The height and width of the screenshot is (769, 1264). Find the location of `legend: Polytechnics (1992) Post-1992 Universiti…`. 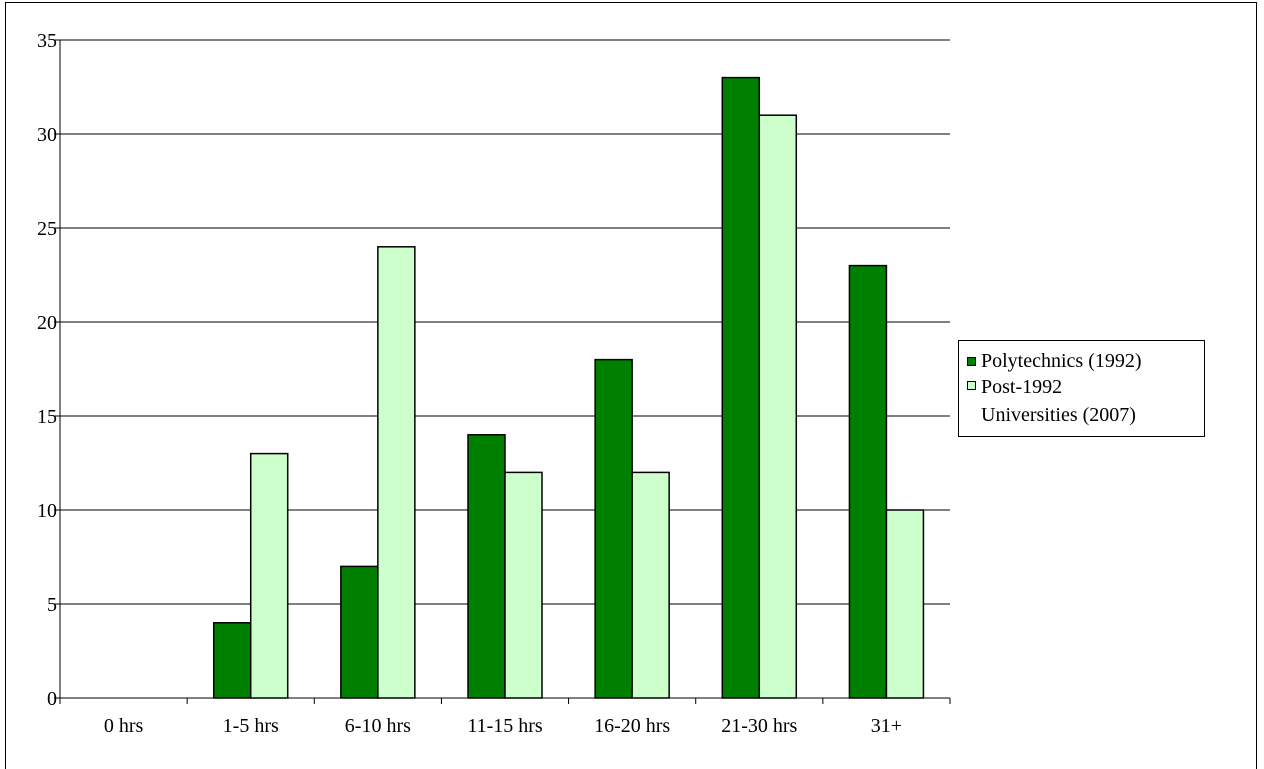

legend: Polytechnics (1992) Post-1992 Universiti… is located at coordinates (1081, 388).